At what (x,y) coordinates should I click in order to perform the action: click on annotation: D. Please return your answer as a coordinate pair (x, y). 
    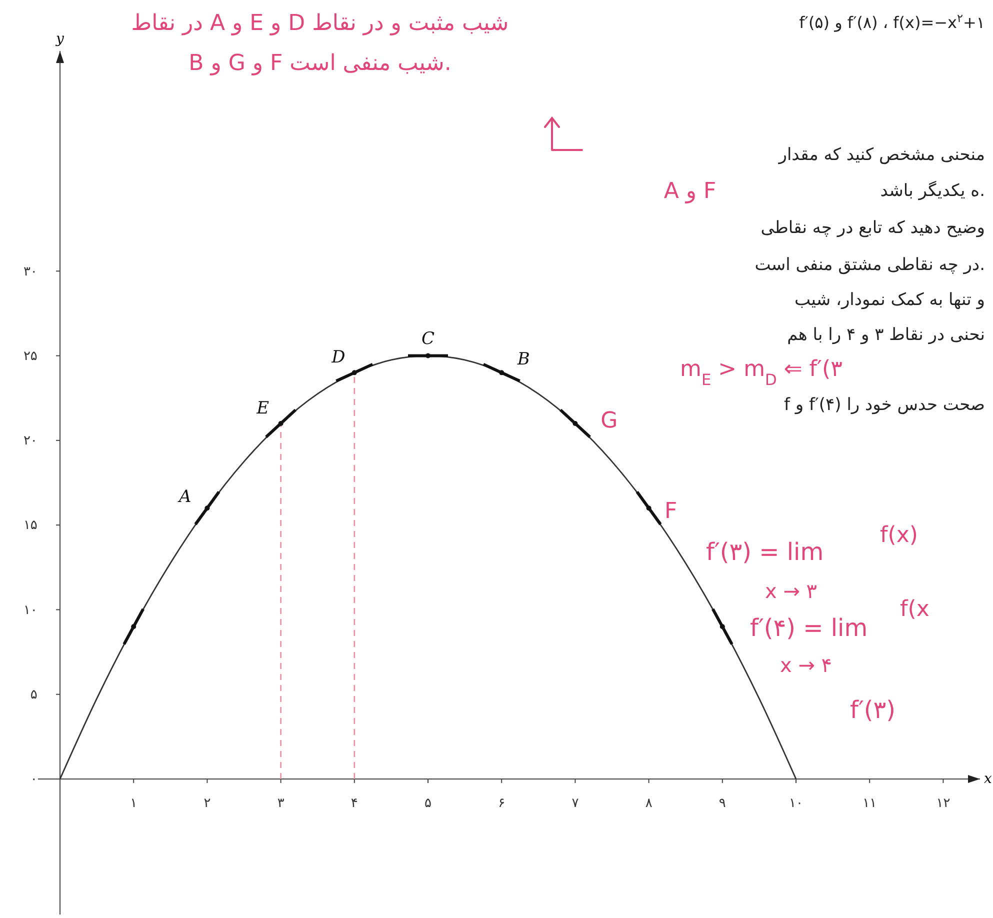
    Looking at the image, I should click on (338, 358).